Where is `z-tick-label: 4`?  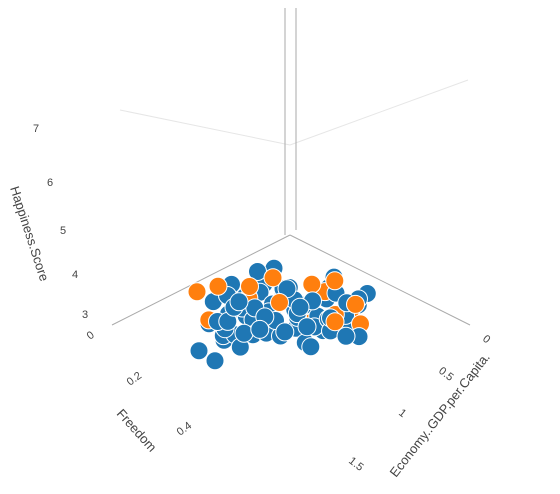 z-tick-label: 4 is located at coordinates (75, 275).